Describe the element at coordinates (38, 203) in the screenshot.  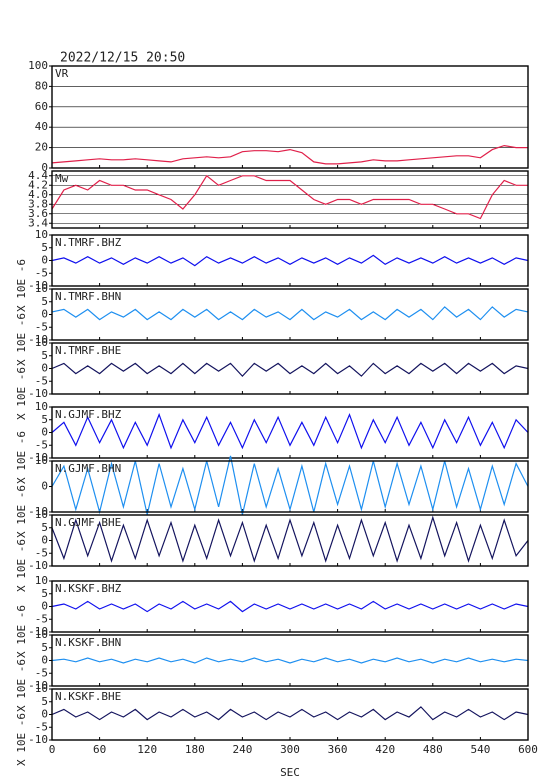
I see `y-tick-label: 3.8` at that location.